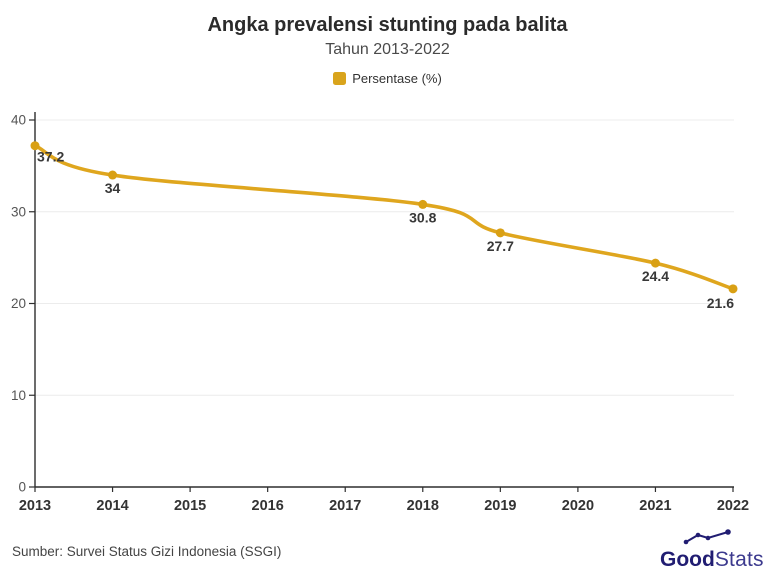  What do you see at coordinates (18, 303) in the screenshot?
I see `y-tick-label: 20` at bounding box center [18, 303].